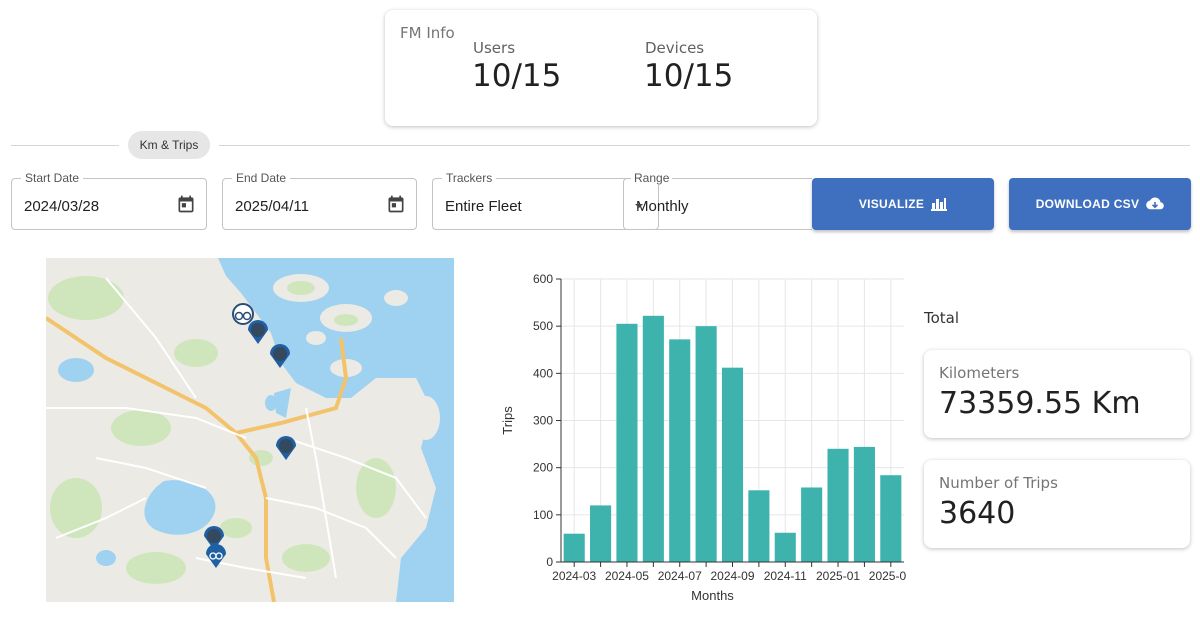  Describe the element at coordinates (543, 421) in the screenshot. I see `y-tick-label: 300` at that location.